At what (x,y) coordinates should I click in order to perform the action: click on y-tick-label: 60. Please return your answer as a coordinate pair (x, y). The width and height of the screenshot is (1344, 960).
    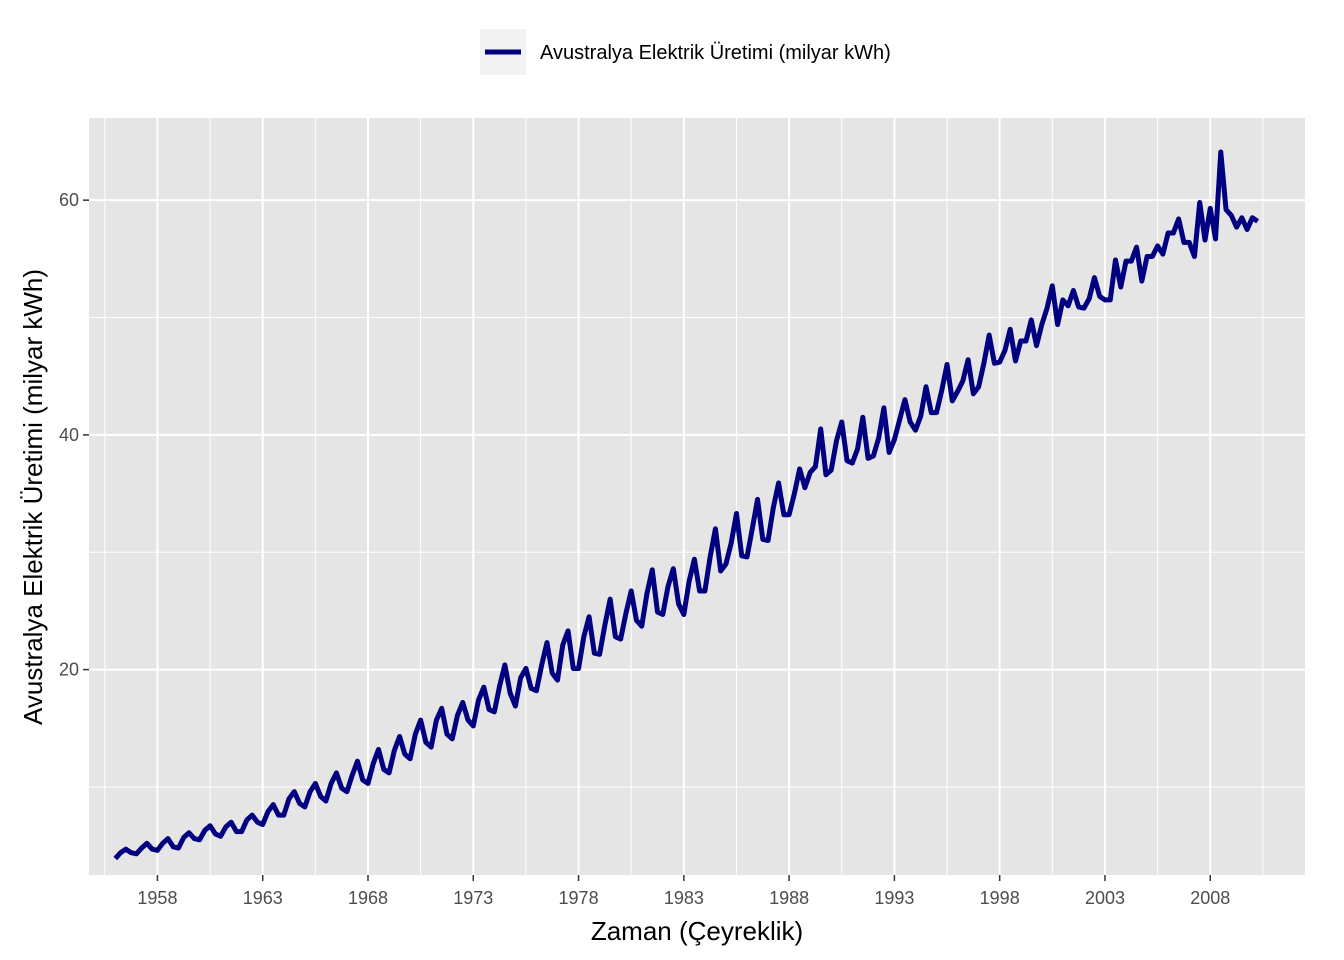
    Looking at the image, I should click on (69, 200).